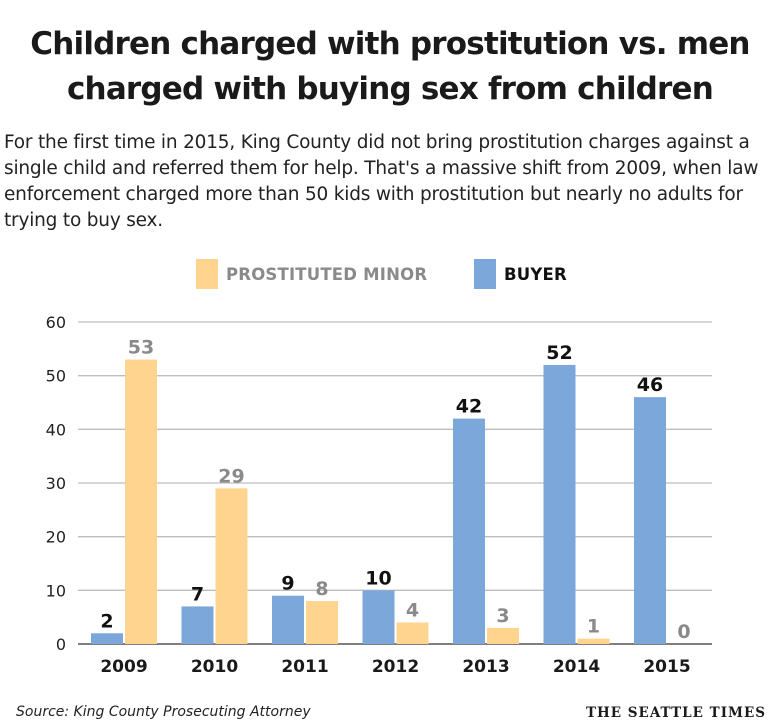 The image size is (780, 725). Describe the element at coordinates (56, 322) in the screenshot. I see `y-tick-label: 60` at that location.